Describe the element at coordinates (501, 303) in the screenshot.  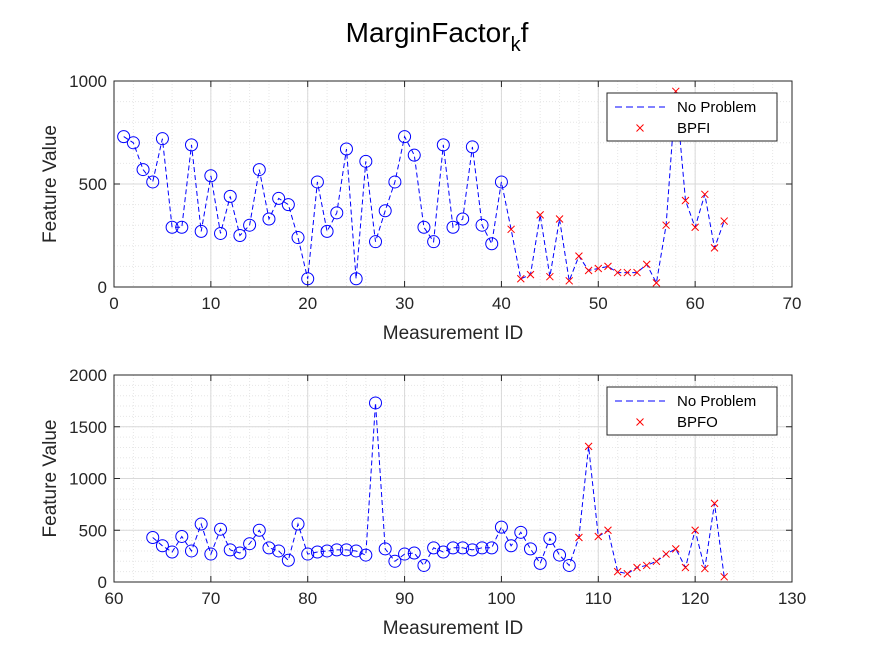
I see `x-tick-label: 40` at that location.